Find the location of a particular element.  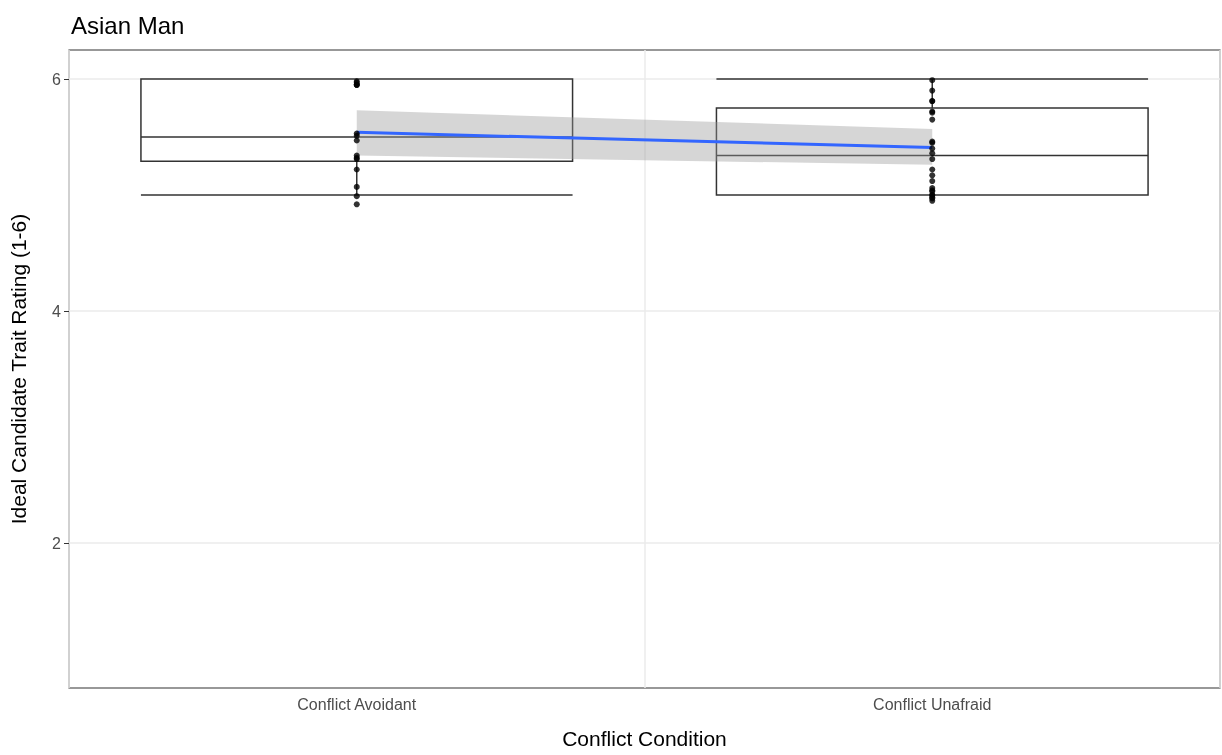

x-tick-label: Conflict Avoidant is located at coordinates (357, 704).